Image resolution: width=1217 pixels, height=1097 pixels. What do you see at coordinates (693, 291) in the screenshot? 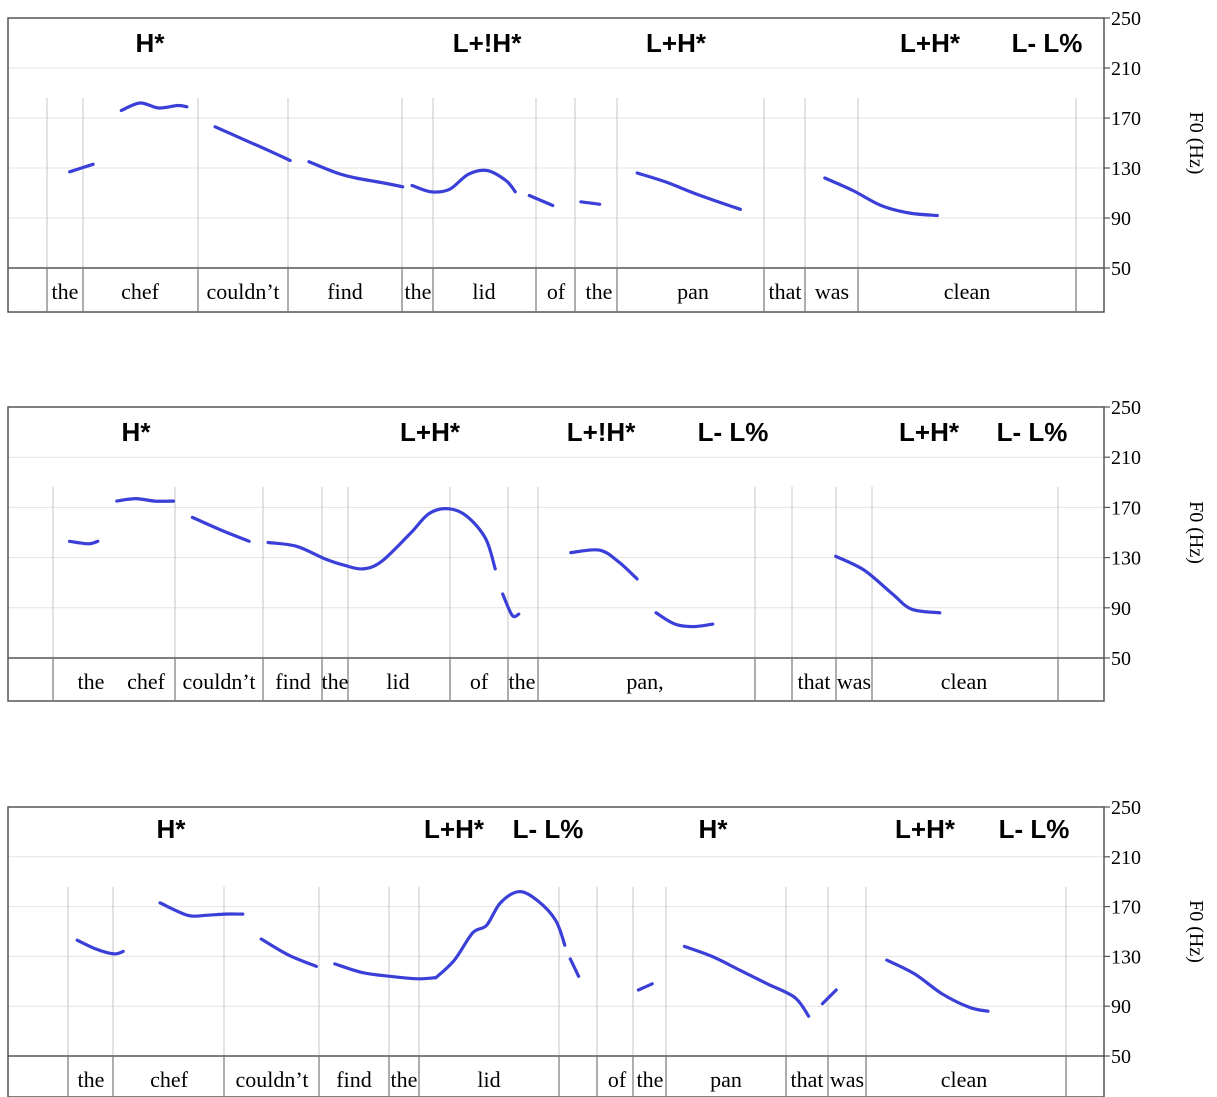
I see `word-label: pan` at bounding box center [693, 291].